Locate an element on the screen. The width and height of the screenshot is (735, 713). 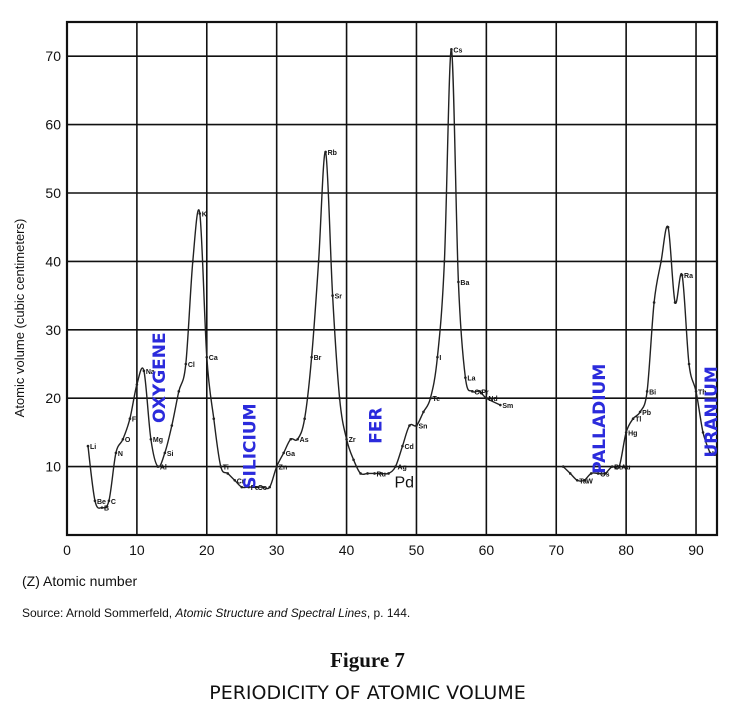
annotation-label: URANIUM is located at coordinates (712, 411).